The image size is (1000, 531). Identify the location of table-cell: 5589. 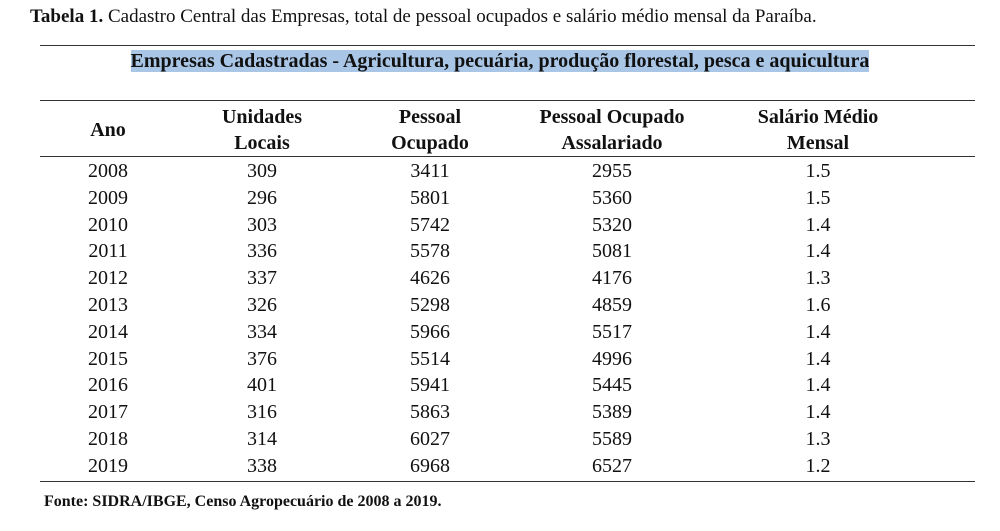
(612, 439).